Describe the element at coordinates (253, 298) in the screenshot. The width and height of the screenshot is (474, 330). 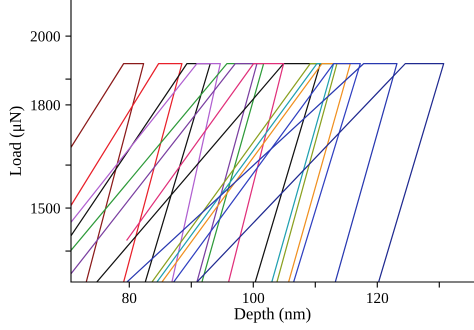
I see `x-tick-label: 100` at that location.